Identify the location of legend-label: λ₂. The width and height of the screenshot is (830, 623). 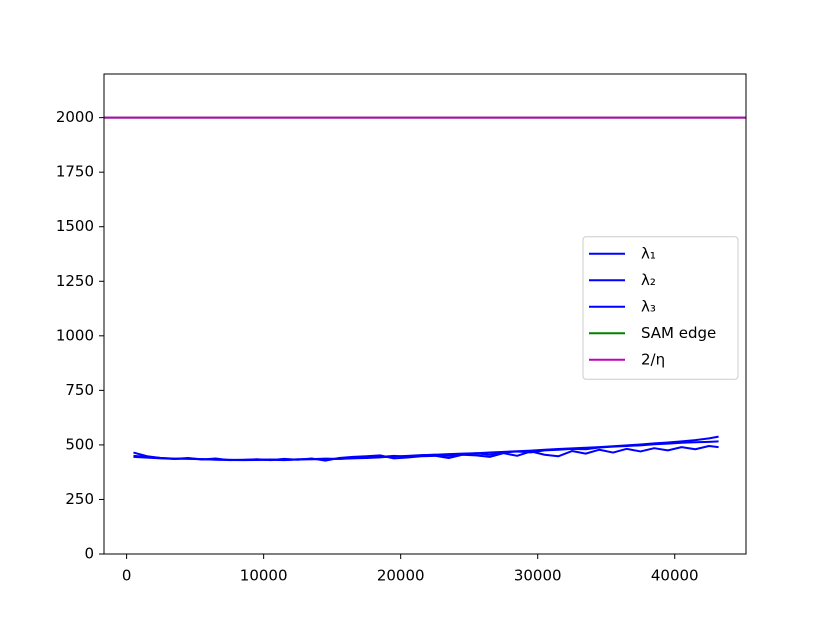
(648, 280).